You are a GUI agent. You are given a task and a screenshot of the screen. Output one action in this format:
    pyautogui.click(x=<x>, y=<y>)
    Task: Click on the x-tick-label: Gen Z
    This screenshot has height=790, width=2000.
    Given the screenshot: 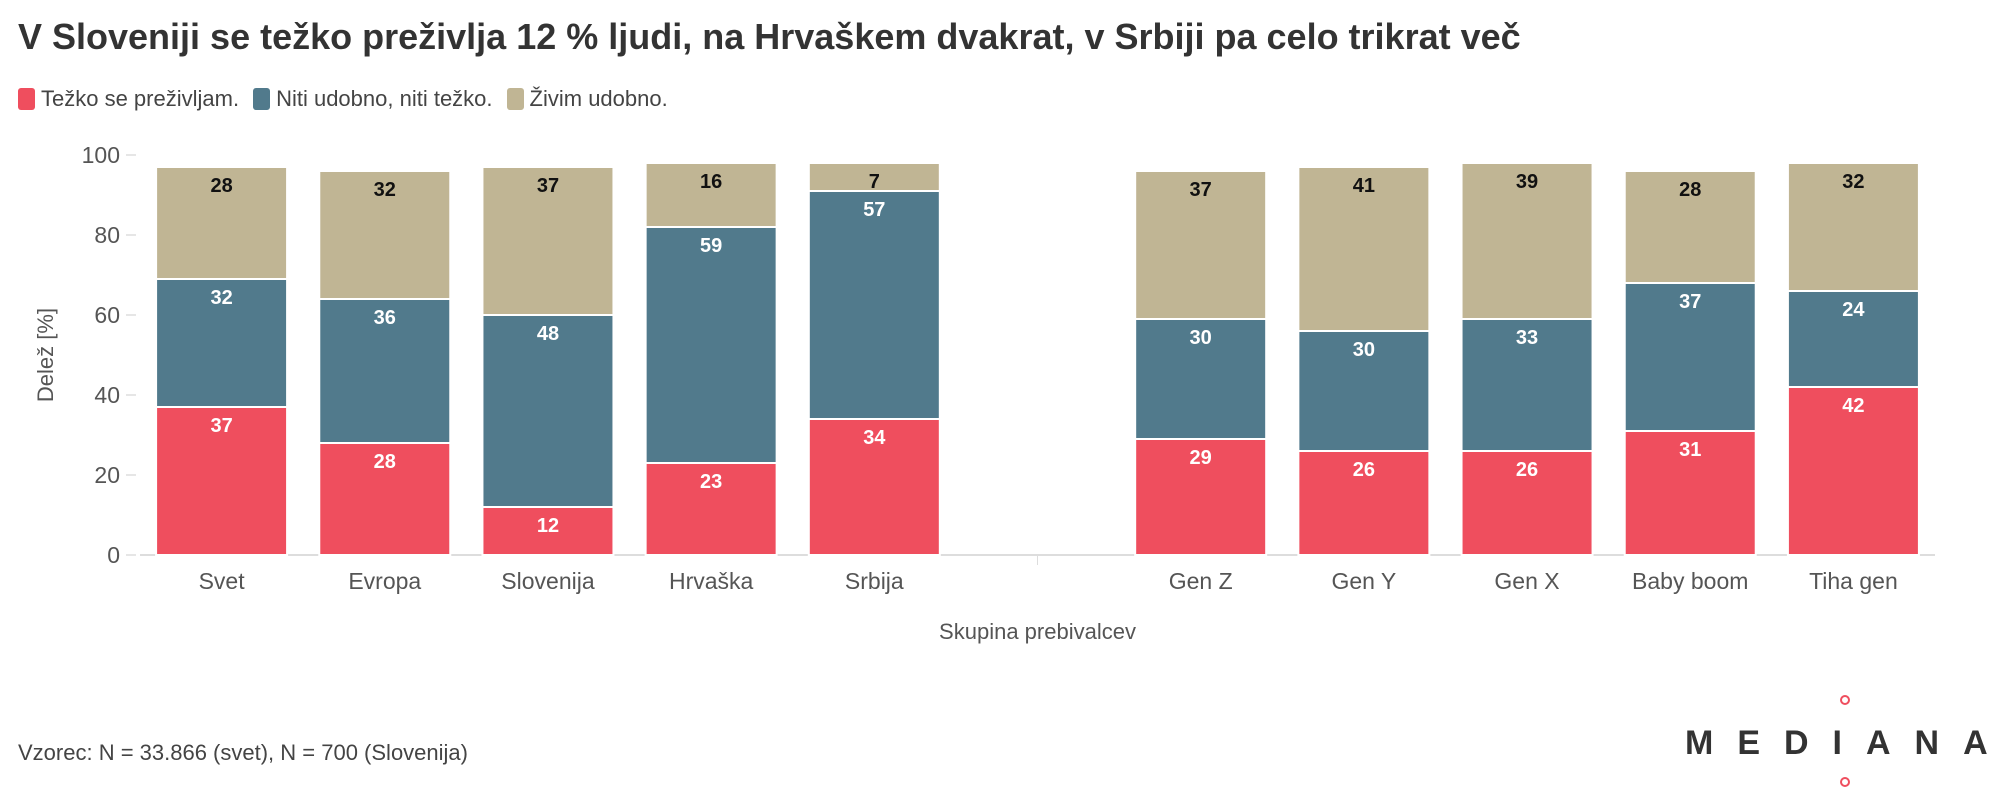 What is the action you would take?
    pyautogui.click(x=1201, y=581)
    